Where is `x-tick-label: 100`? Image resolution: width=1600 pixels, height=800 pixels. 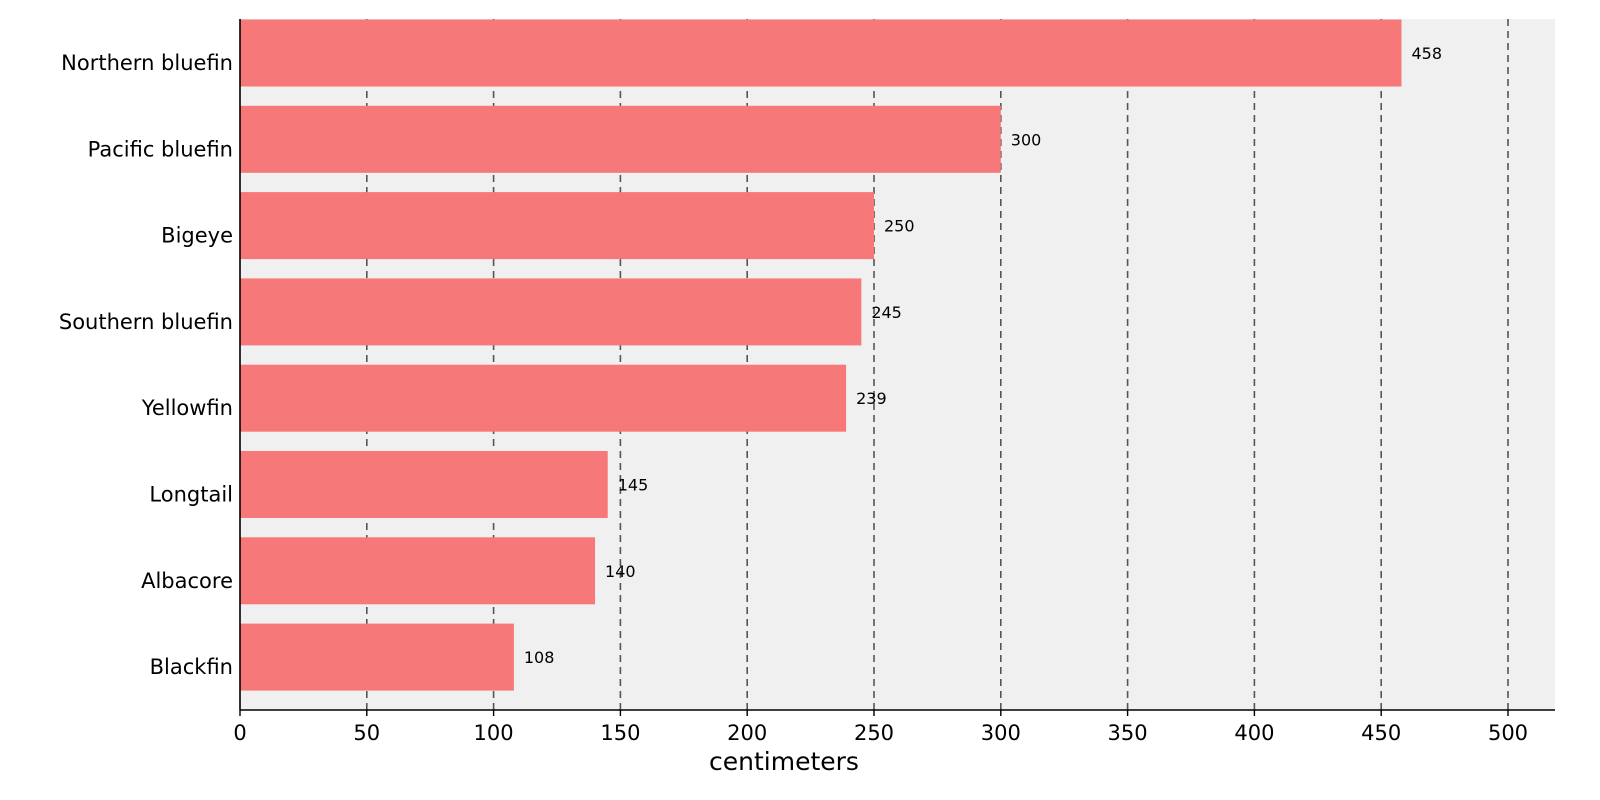 x-tick-label: 100 is located at coordinates (494, 733).